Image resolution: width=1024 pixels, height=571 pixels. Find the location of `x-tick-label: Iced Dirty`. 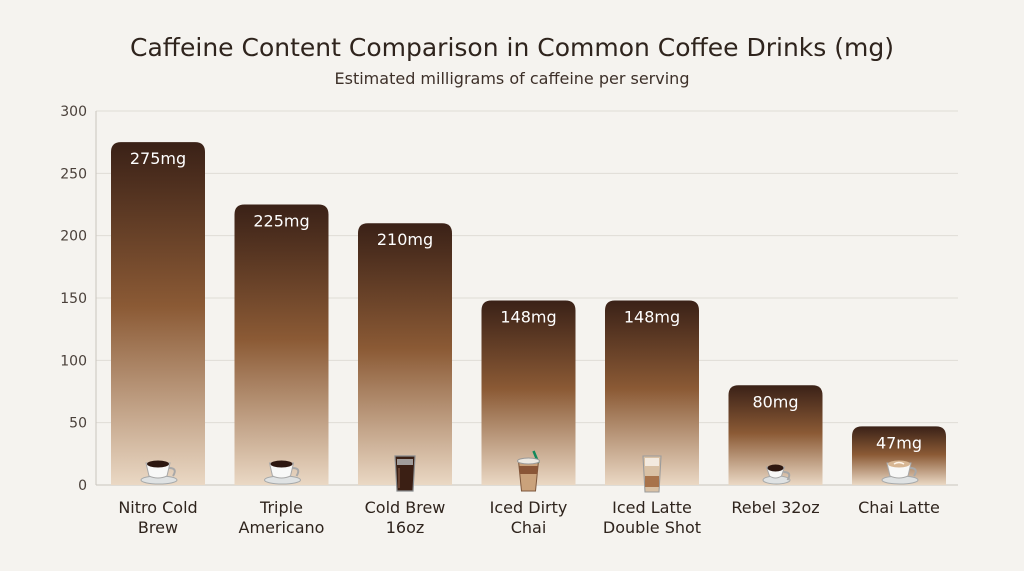

x-tick-label: Iced Dirty is located at coordinates (529, 507).